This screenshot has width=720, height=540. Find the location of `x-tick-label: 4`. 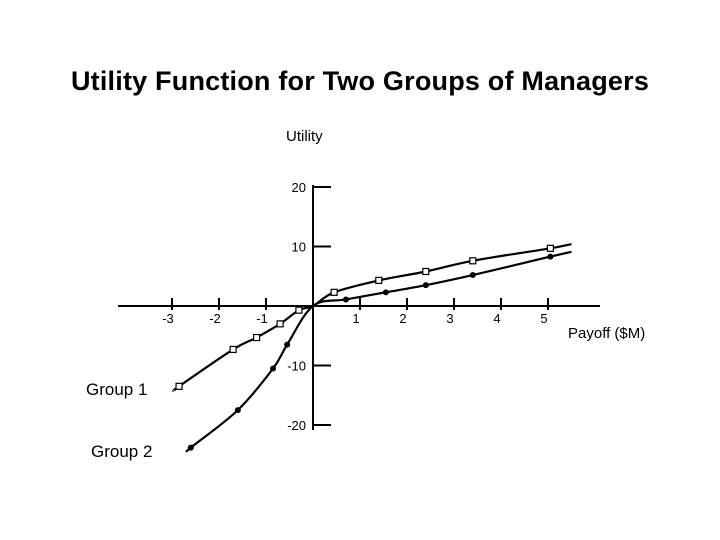

x-tick-label: 4 is located at coordinates (496, 318).